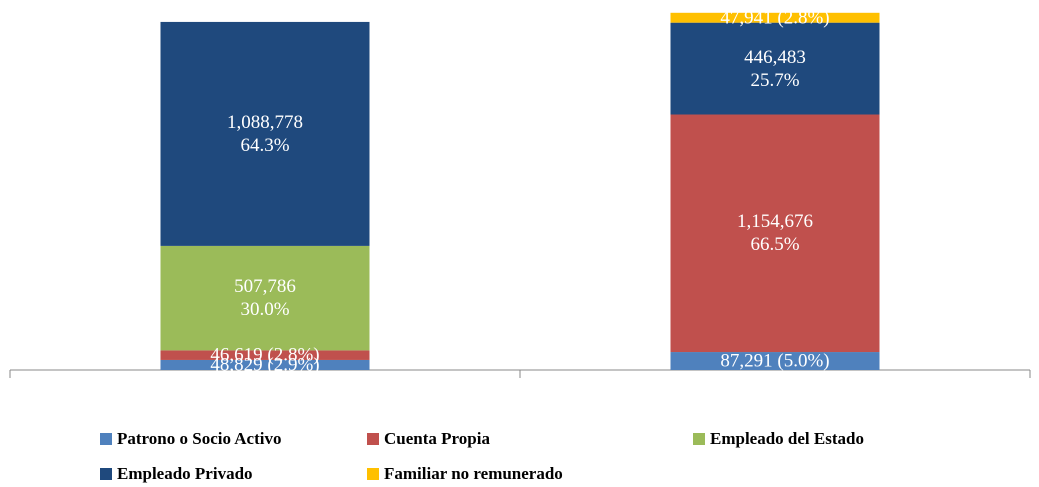 The width and height of the screenshot is (1039, 487). Describe the element at coordinates (787, 438) in the screenshot. I see `legend-label: Empleado del Estado` at that location.